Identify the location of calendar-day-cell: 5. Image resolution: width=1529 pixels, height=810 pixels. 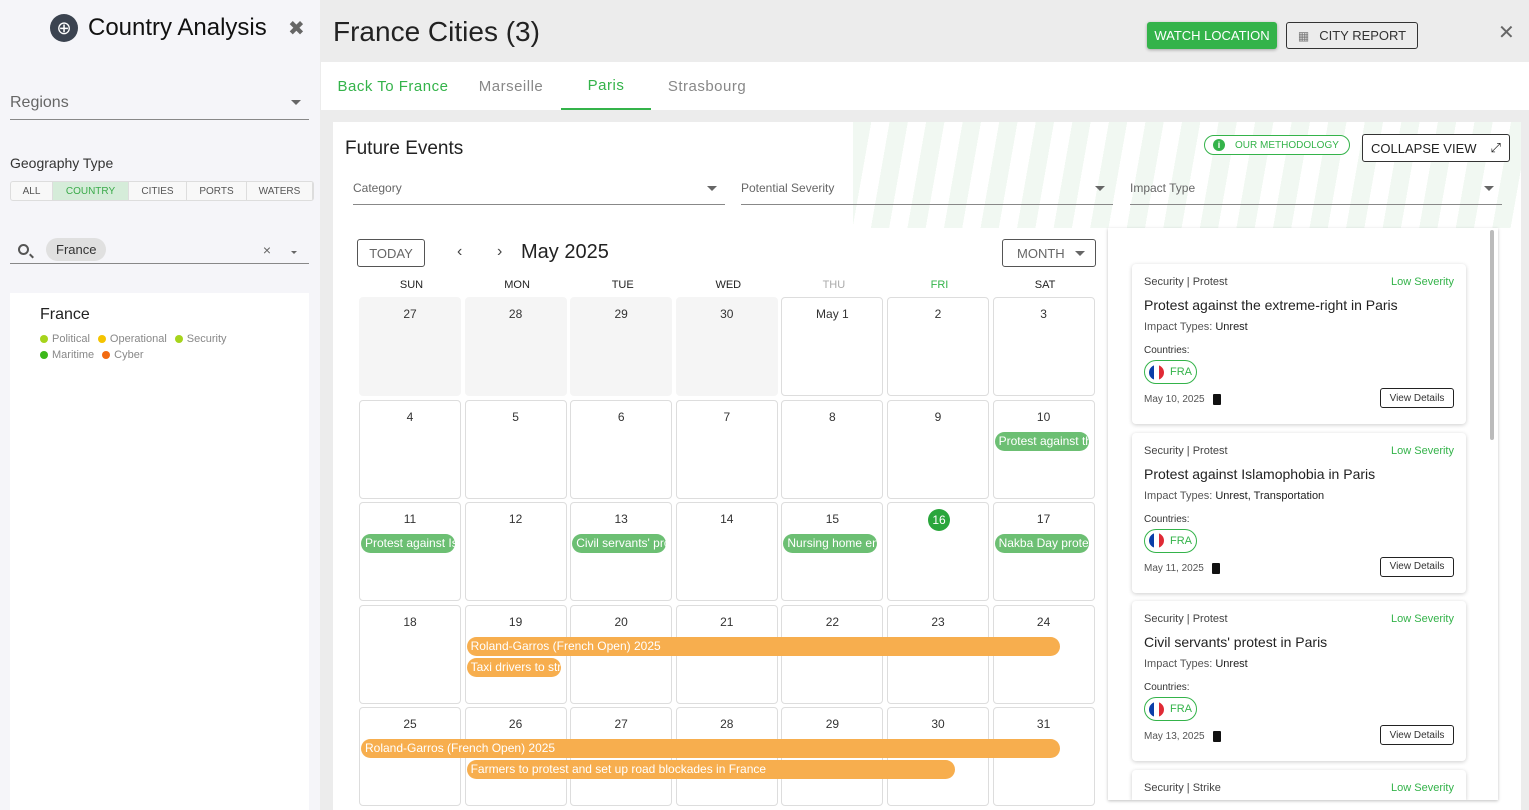
(515, 449).